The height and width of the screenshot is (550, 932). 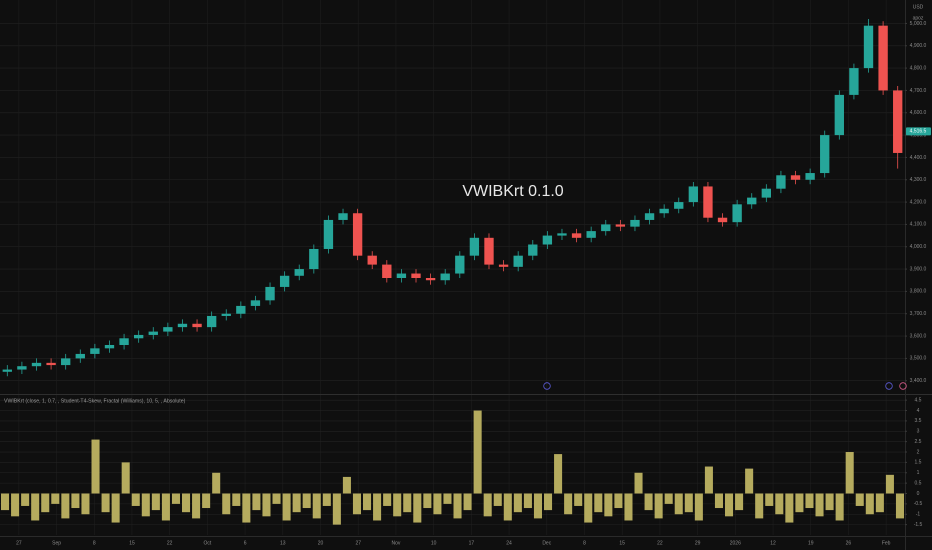 I want to click on scale-label: apoz, so click(x=918, y=18).